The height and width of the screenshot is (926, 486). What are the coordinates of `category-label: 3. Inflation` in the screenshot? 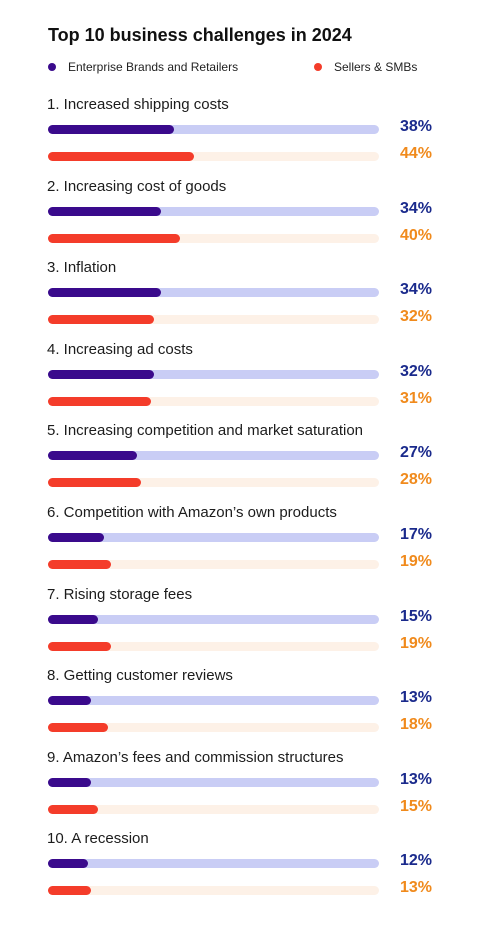 It's located at (82, 268).